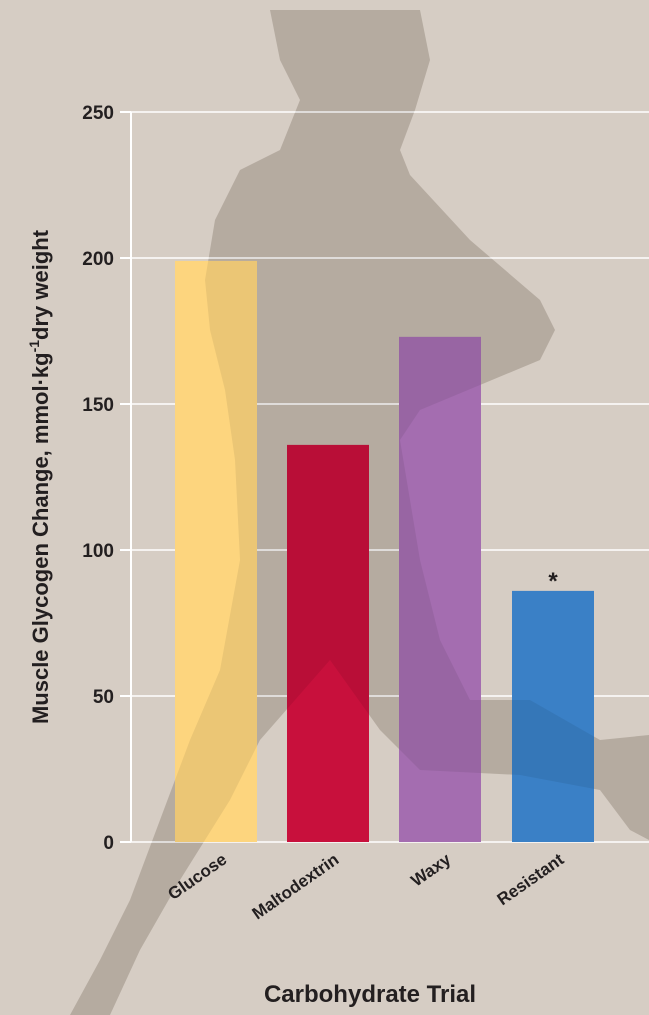 Image resolution: width=649 pixels, height=1015 pixels. Describe the element at coordinates (34, 346) in the screenshot. I see `y-axis-title-superscript: -1` at that location.